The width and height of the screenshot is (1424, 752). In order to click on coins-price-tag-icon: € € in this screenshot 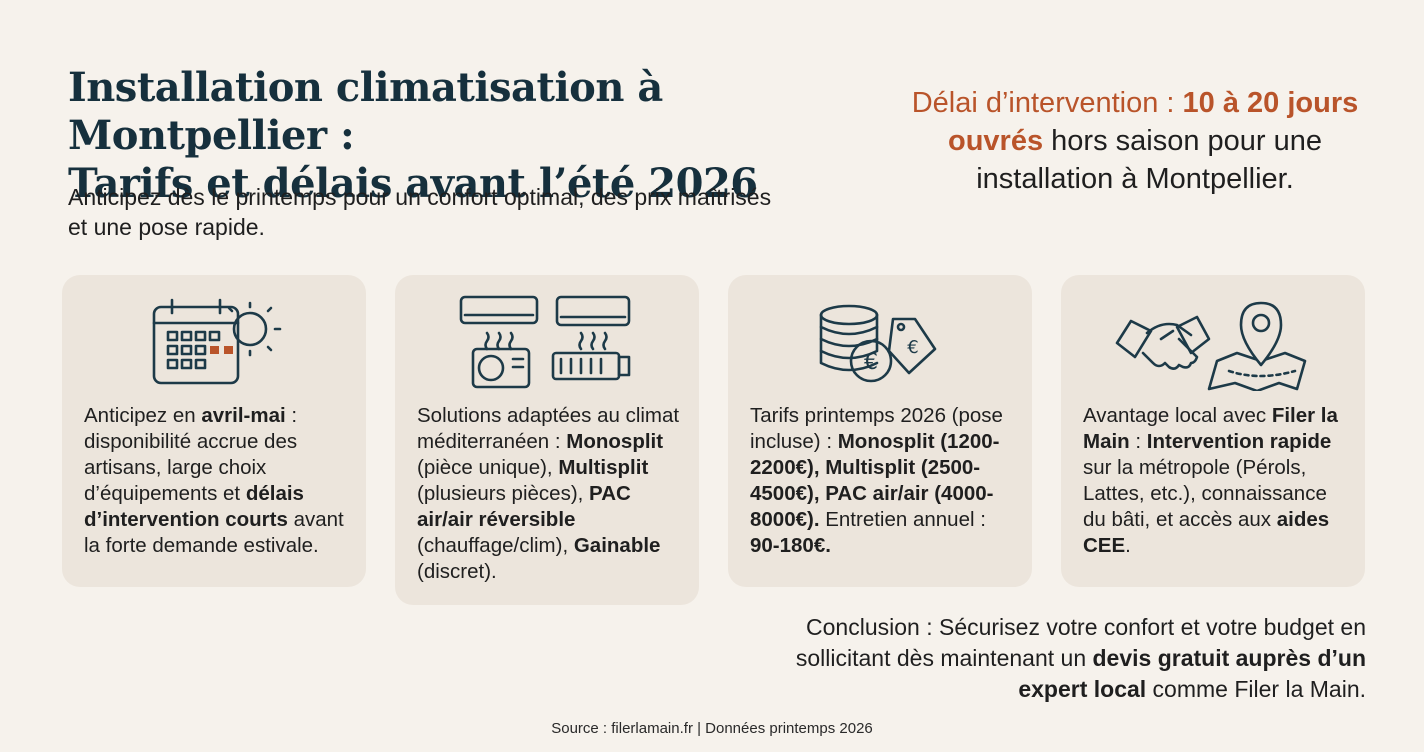, I will do `click(880, 345)`.